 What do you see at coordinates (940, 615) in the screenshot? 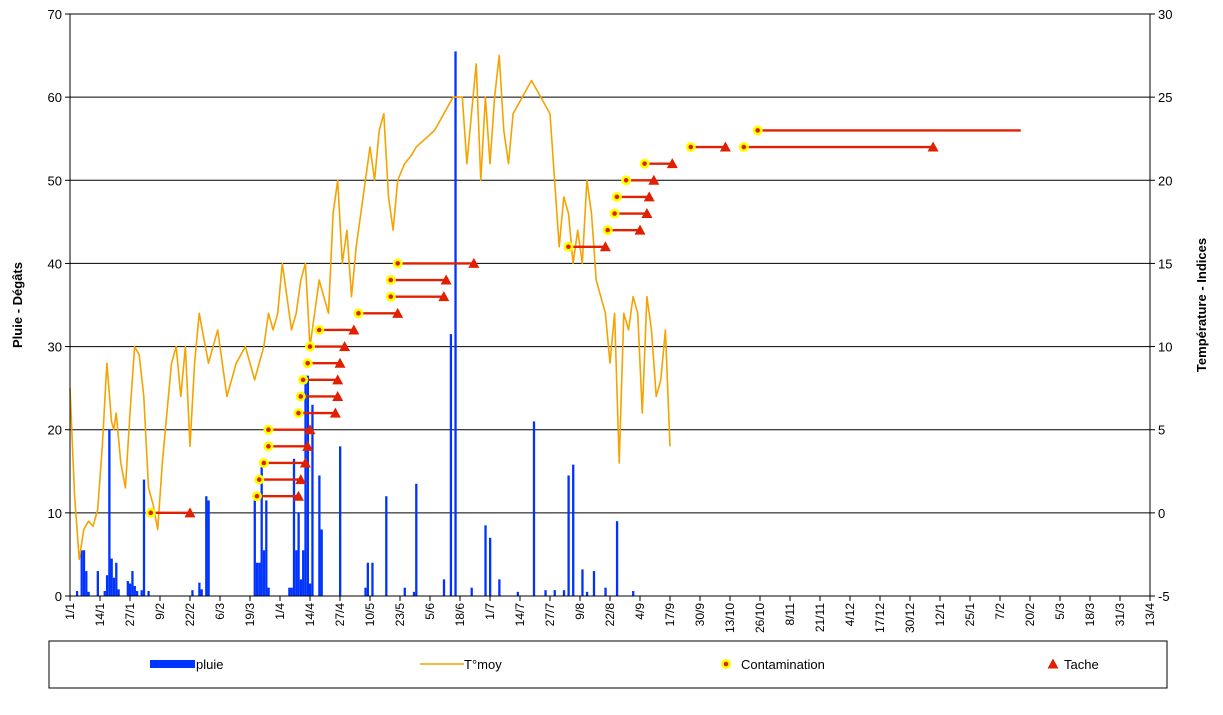
I see `x-tick-label: 12/1` at bounding box center [940, 615].